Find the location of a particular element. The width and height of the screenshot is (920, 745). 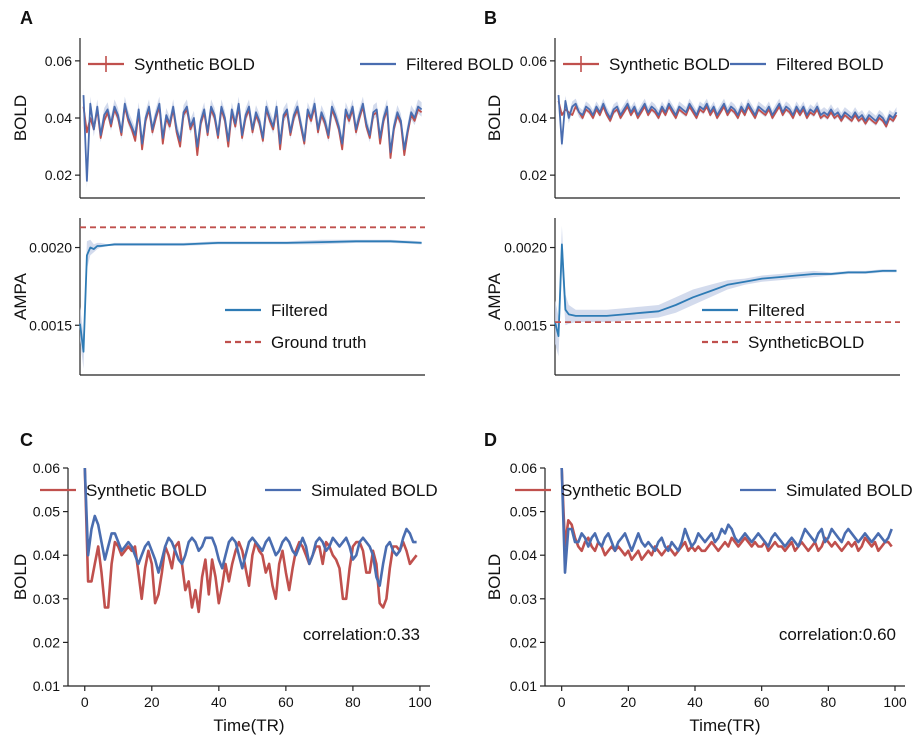

chart-d-legend-label: Synthetic BOLD is located at coordinates (621, 490).